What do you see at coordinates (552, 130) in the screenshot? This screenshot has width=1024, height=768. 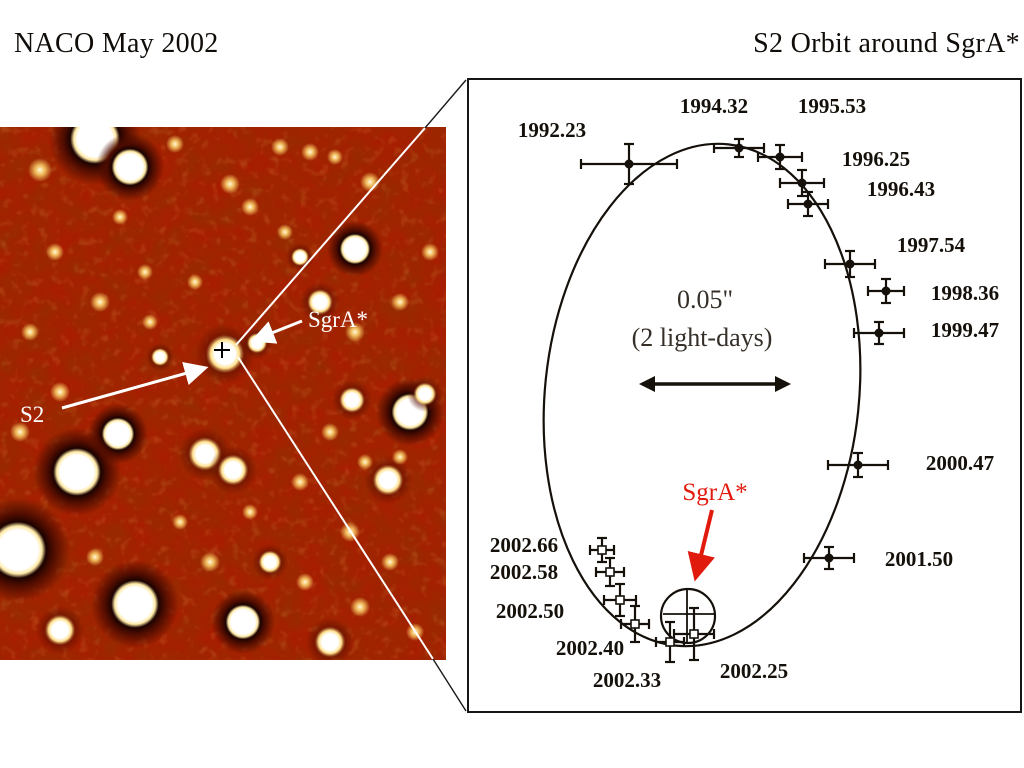 I see `epoch-label: 1992.23` at bounding box center [552, 130].